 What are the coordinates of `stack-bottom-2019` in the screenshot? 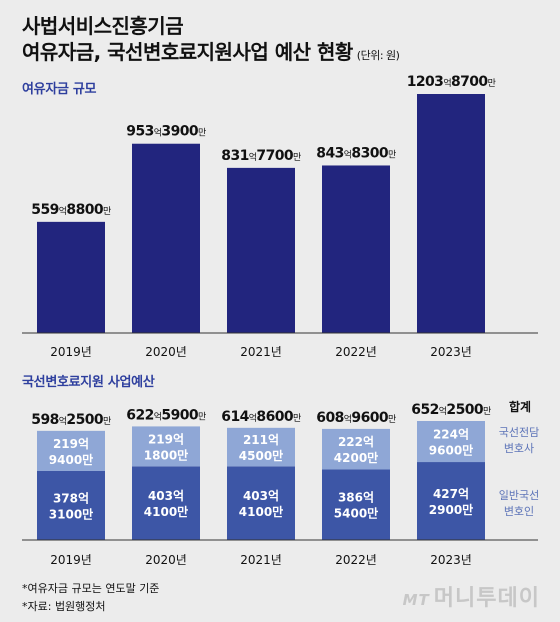 It's located at (71, 505).